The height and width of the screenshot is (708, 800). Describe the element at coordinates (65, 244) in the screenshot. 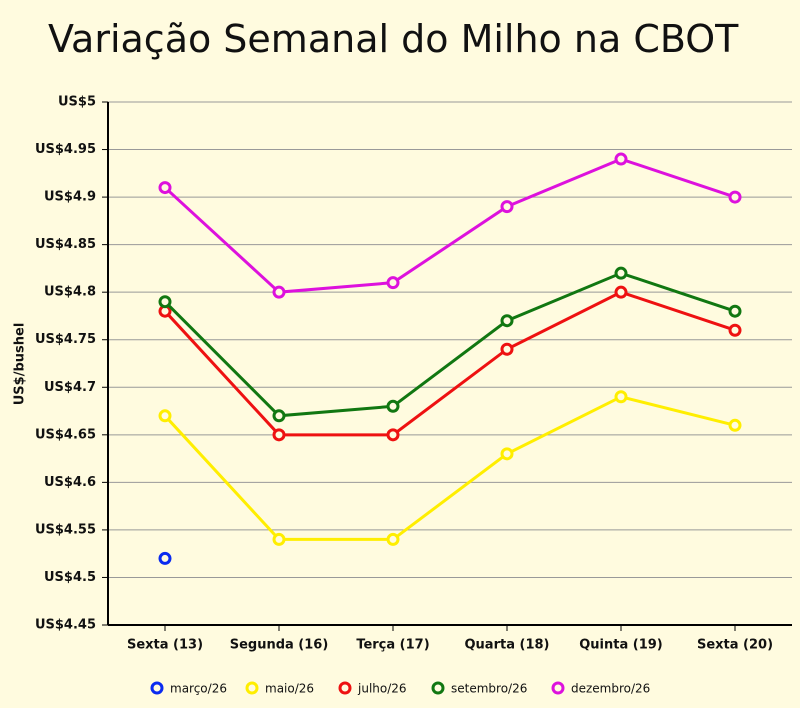

I see `y-tick-label: US$4.85` at that location.